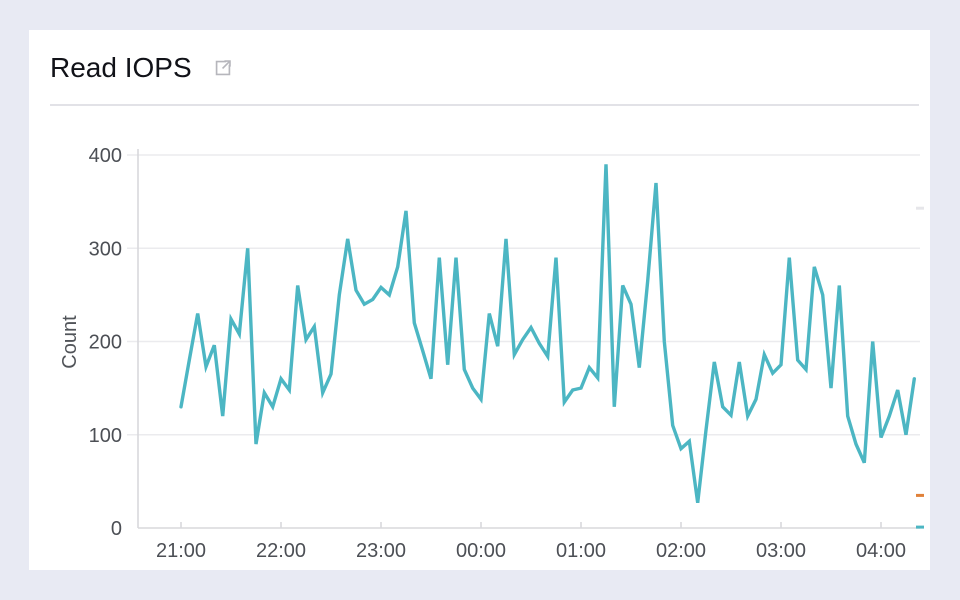 The image size is (960, 600). What do you see at coordinates (581, 551) in the screenshot?
I see `x-axis-tick-label: 01:00` at bounding box center [581, 551].